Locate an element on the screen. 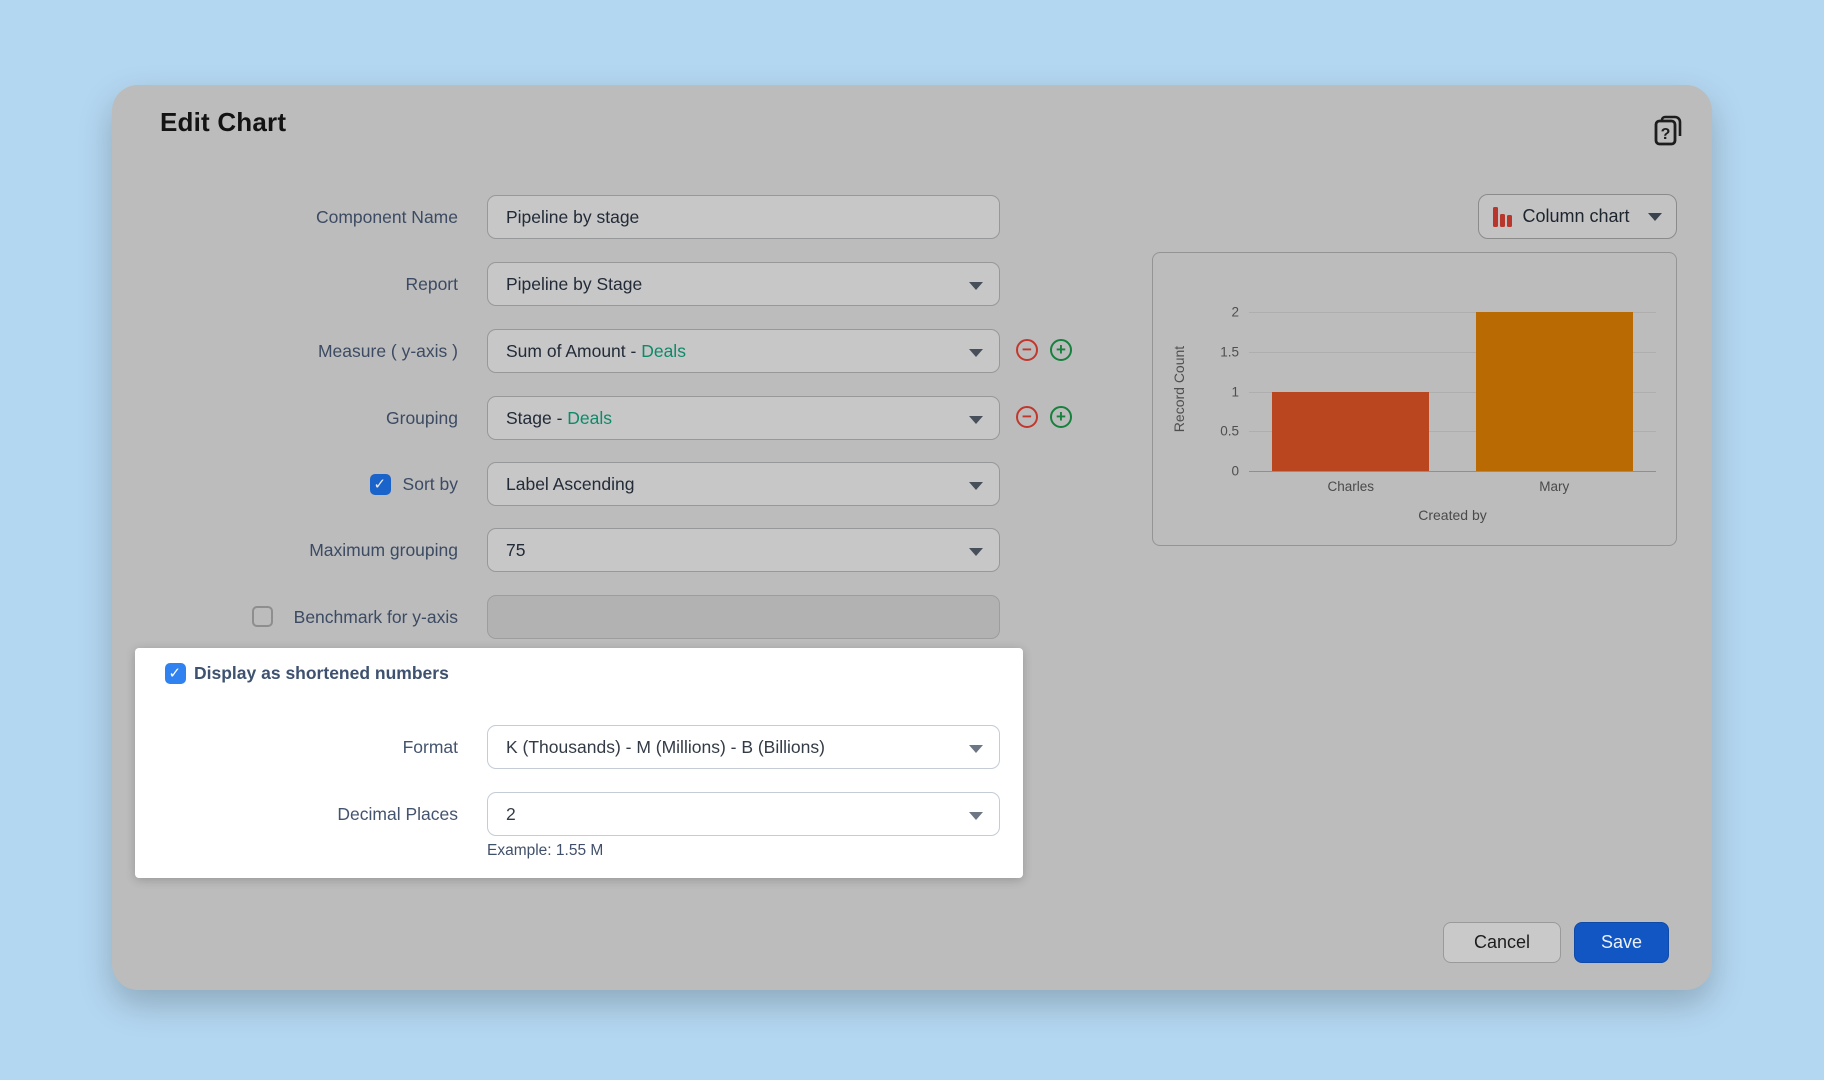 The image size is (1824, 1080). y-tick-label: 1.5 is located at coordinates (1229, 352).